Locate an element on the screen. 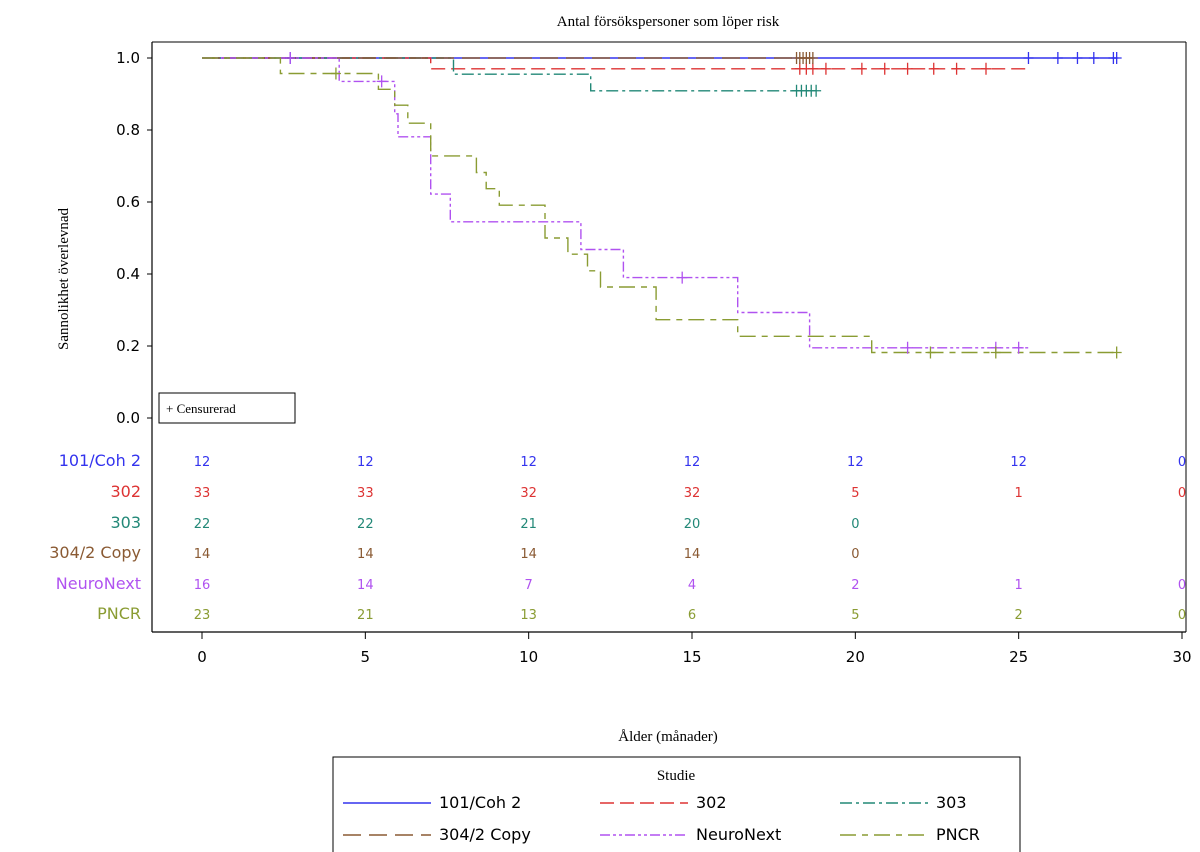  legend-label: 101/Coh 2 is located at coordinates (480, 802).